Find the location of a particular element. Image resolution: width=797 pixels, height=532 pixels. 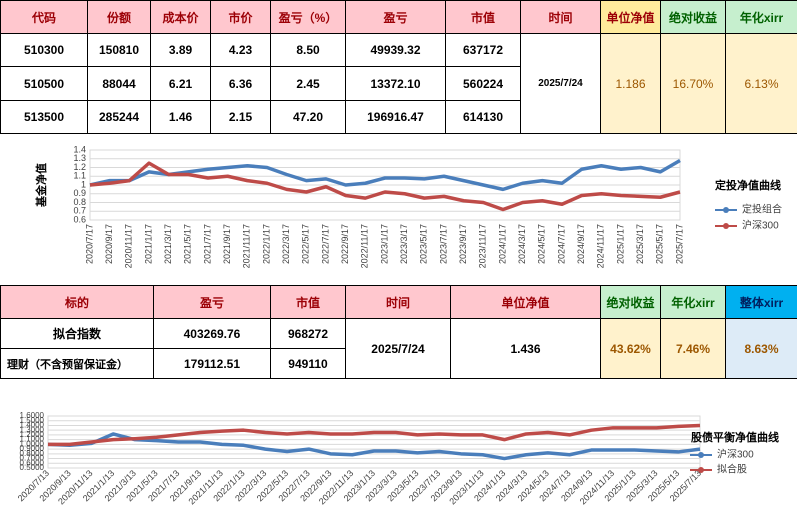

x-tick-label: 2024/11/17 is located at coordinates (601, 246).